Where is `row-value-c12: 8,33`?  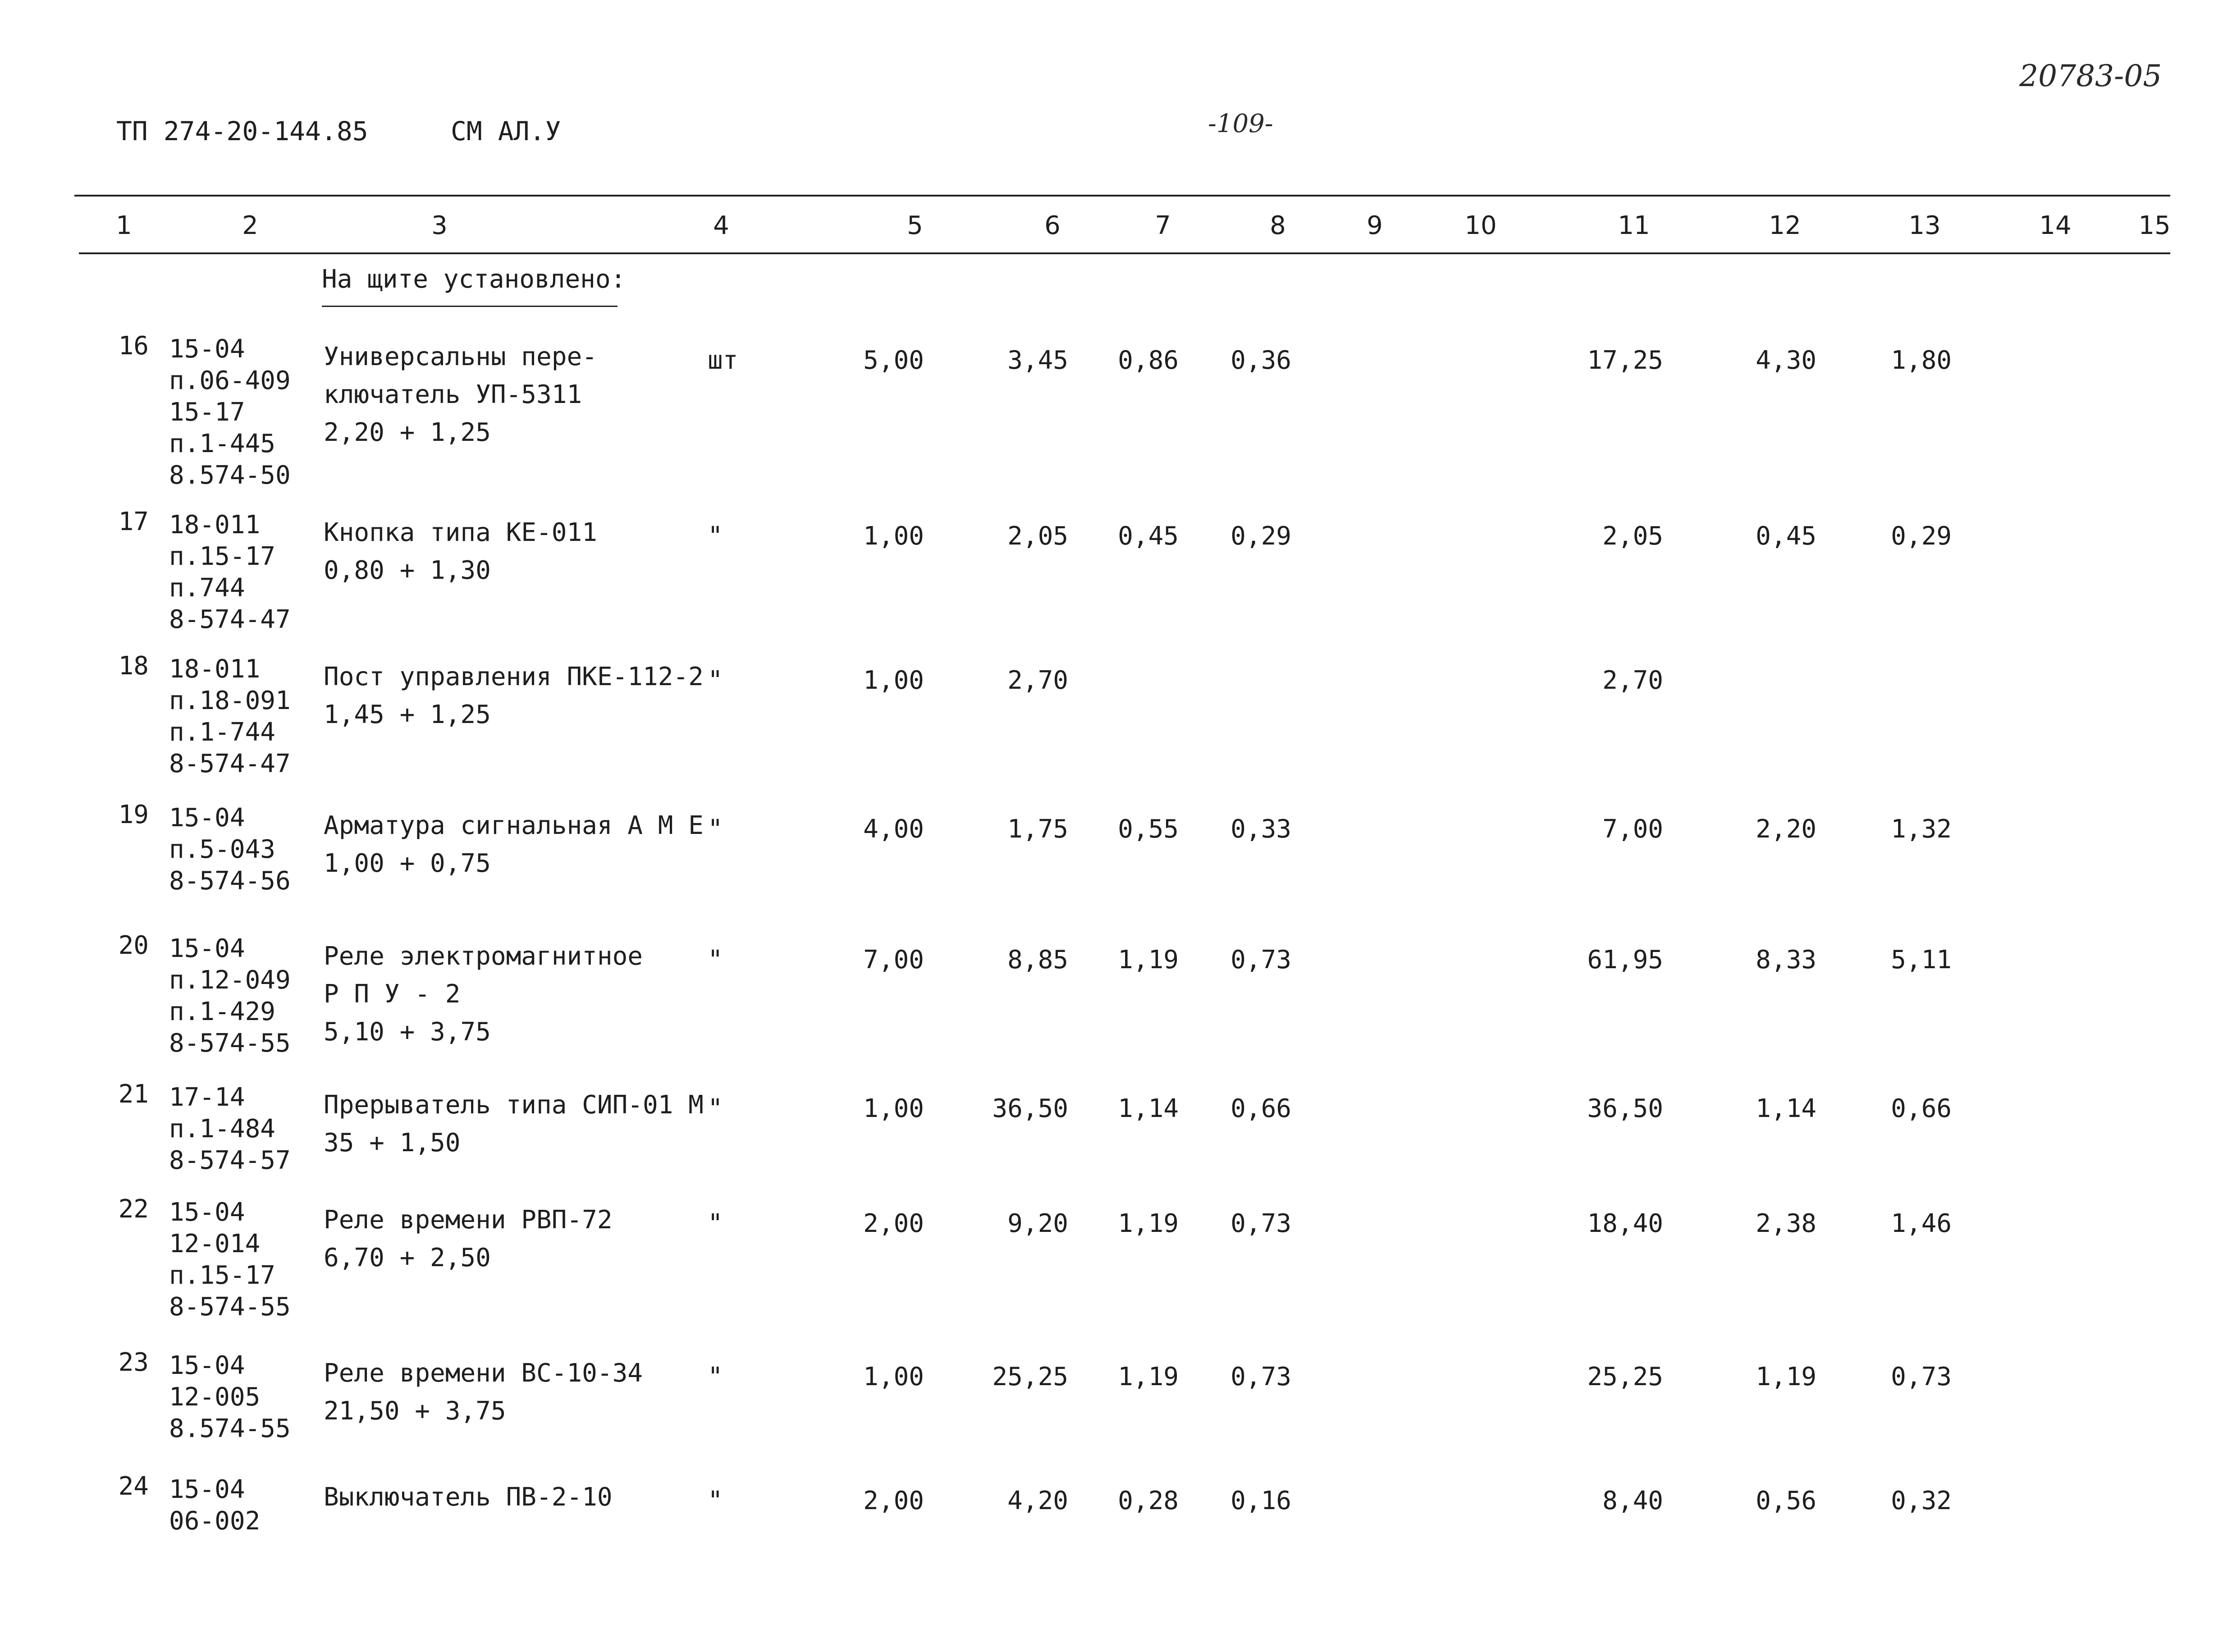 row-value-c12: 8,33 is located at coordinates (1786, 960).